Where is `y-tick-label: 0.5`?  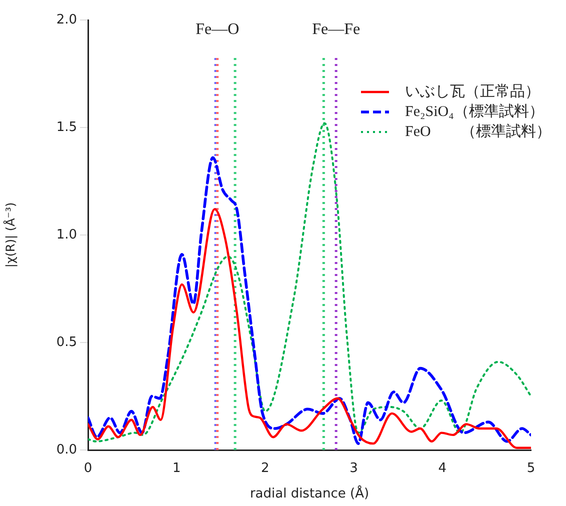
y-tick-label: 0.5 is located at coordinates (66, 342).